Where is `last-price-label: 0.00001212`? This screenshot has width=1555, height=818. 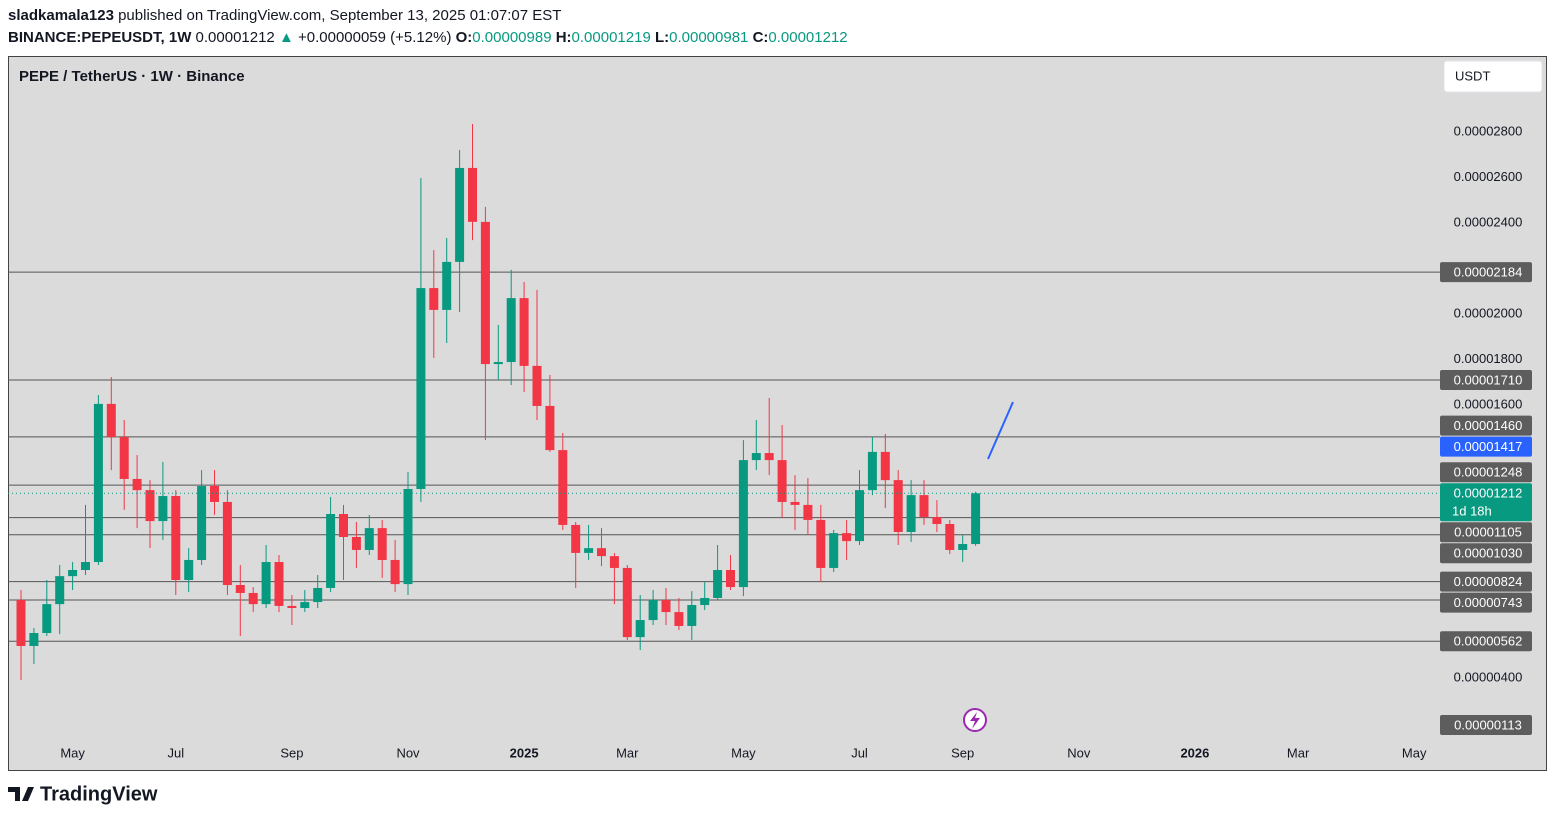
last-price-label: 0.00001212 is located at coordinates (1488, 493).